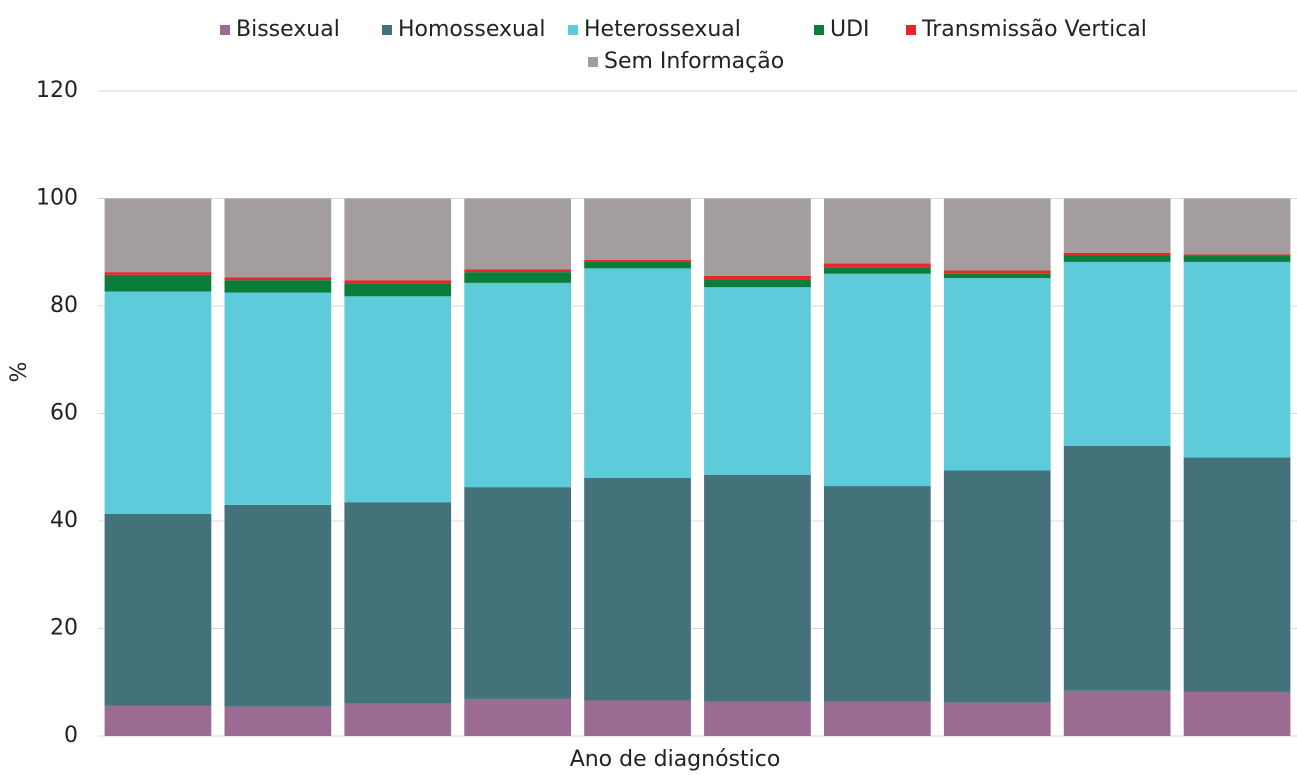 This screenshot has width=1297, height=775. Describe the element at coordinates (64, 413) in the screenshot. I see `y-tick-label: 60` at that location.